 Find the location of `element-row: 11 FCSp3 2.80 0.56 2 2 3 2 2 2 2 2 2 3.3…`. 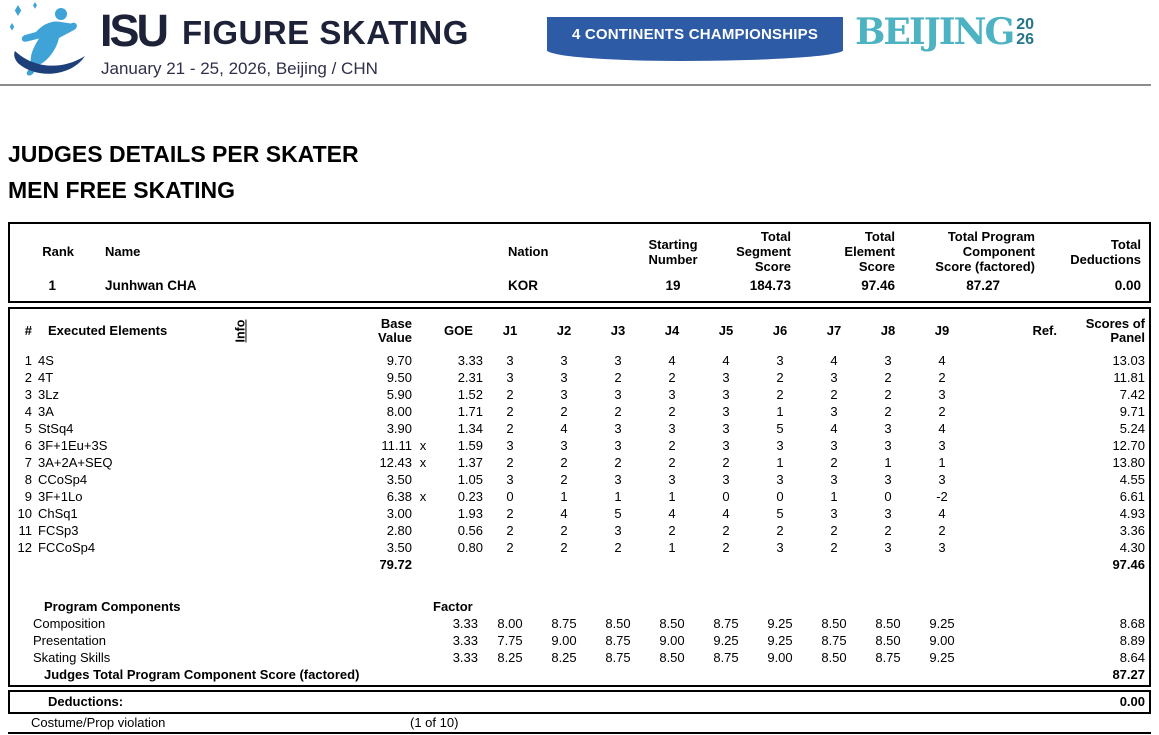

element-row: 11 FCSp3 2.80 0.56 2 2 3 2 2 2 2 2 2 3.3… is located at coordinates (580, 530).